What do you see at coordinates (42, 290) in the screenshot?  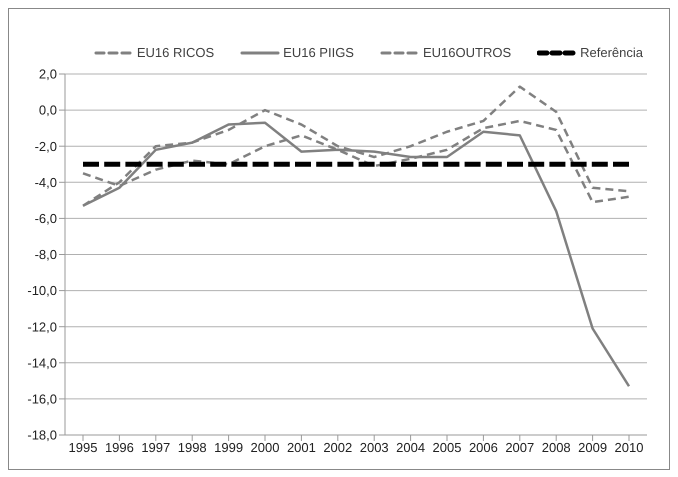 I see `y-tick-label: -10,0` at bounding box center [42, 290].